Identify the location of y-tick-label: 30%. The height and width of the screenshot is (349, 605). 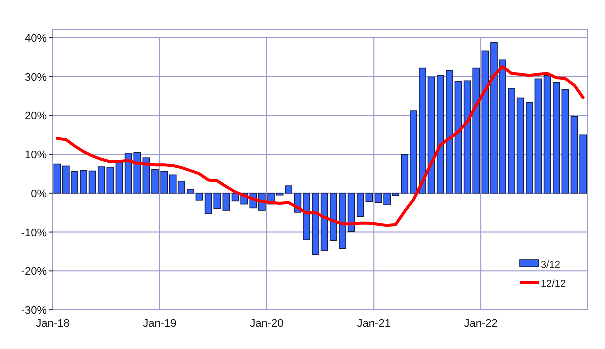
(36, 78).